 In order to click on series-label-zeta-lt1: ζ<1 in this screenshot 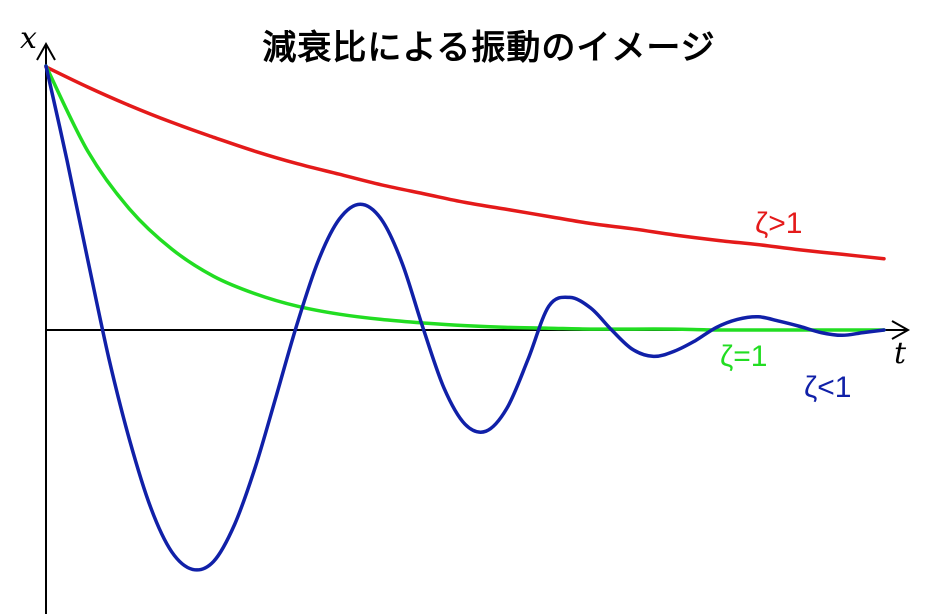, I will do `click(827, 387)`.